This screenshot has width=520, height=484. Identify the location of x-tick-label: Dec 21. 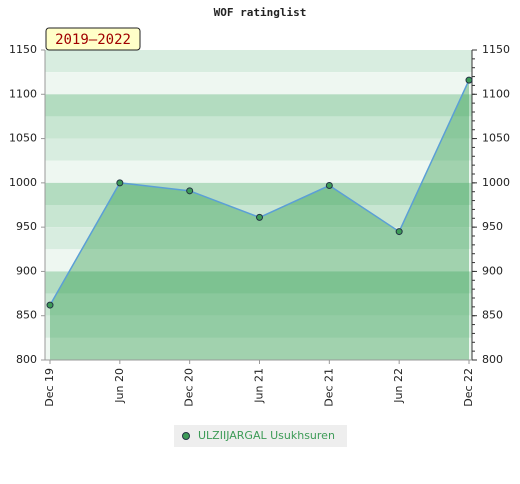
(328, 387).